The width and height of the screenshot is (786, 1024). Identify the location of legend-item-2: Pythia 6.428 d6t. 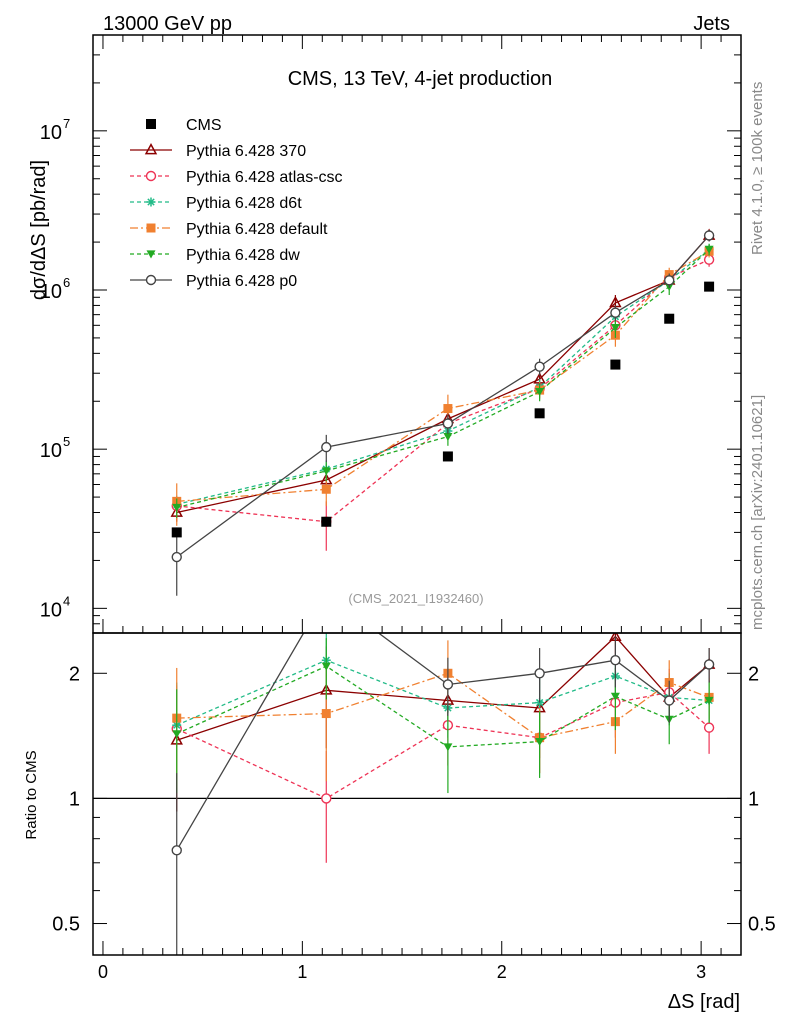
(216, 203).